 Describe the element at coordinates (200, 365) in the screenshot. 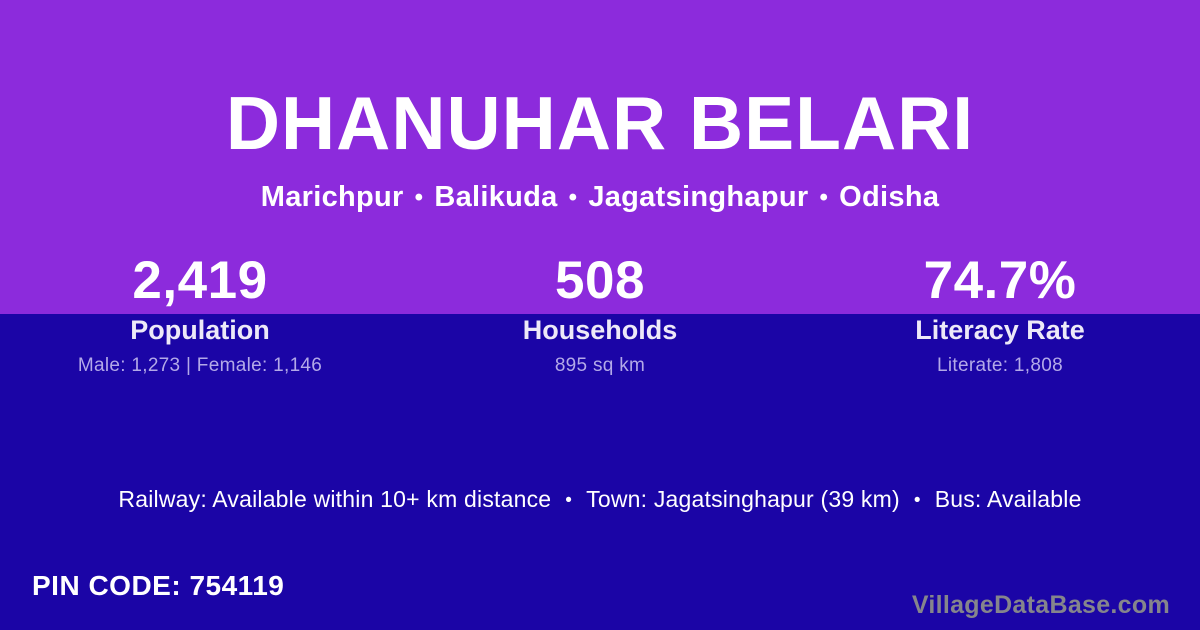

I see `population-detail: Male: 1,273 | Female: 1,146` at that location.